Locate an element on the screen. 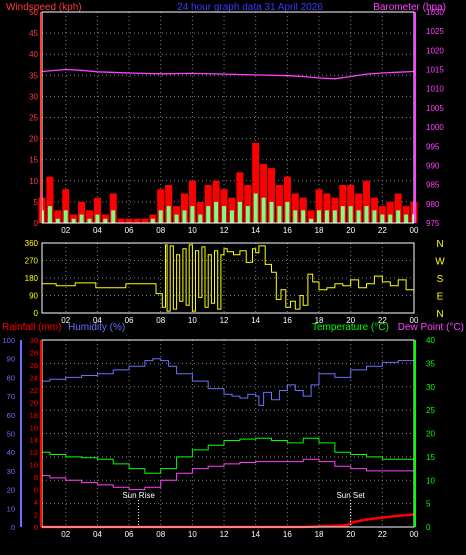  rain-tick-label: 30 is located at coordinates (34, 340).